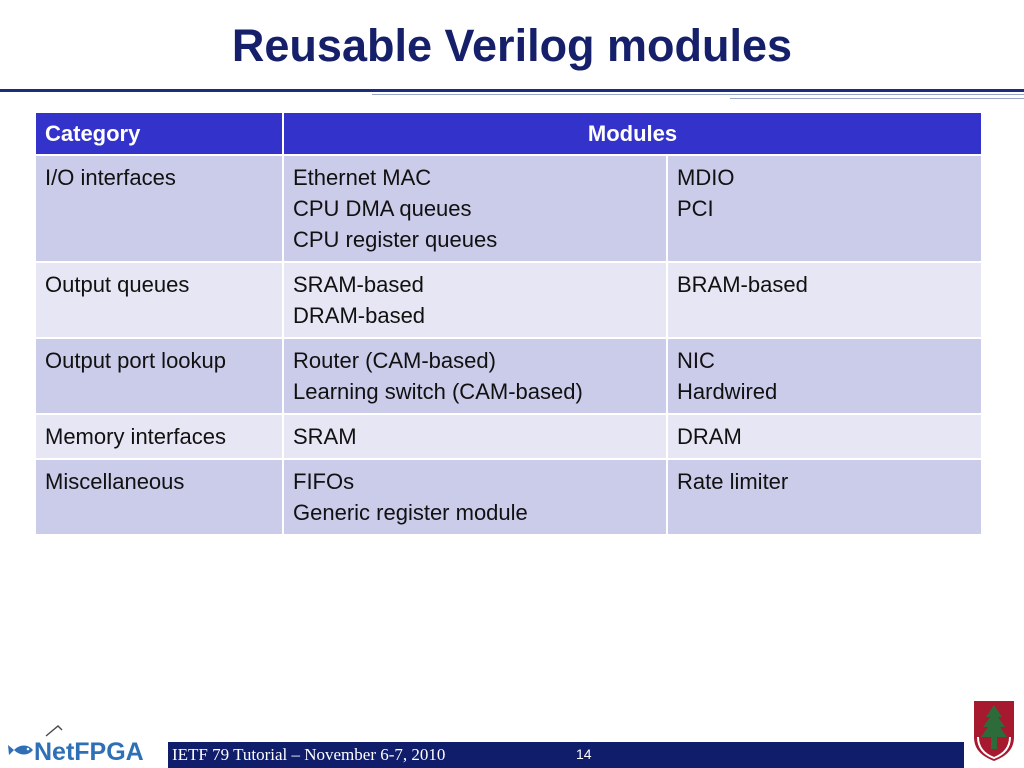 The height and width of the screenshot is (768, 1024). I want to click on module-item: NIC, so click(696, 360).